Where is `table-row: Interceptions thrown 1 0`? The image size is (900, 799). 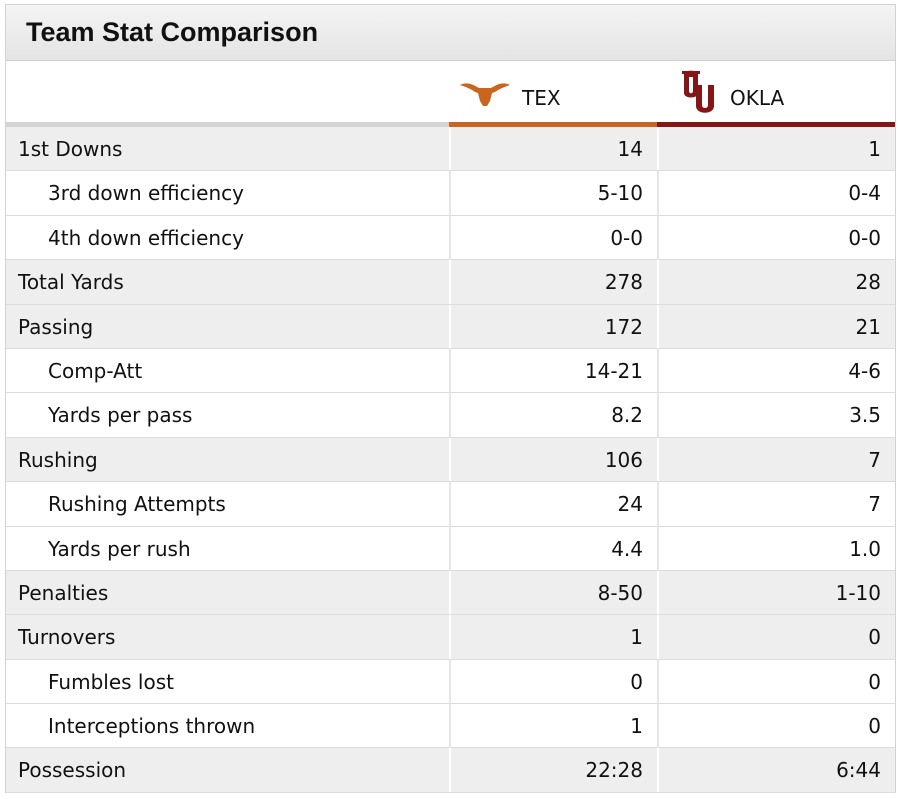 table-row: Interceptions thrown 1 0 is located at coordinates (450, 726).